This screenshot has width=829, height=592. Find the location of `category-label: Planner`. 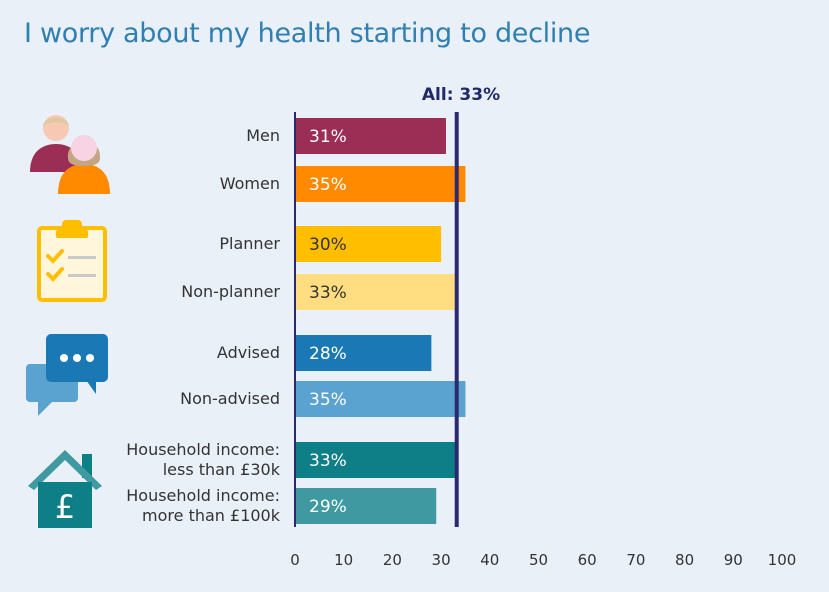

category-label: Planner is located at coordinates (249, 243).